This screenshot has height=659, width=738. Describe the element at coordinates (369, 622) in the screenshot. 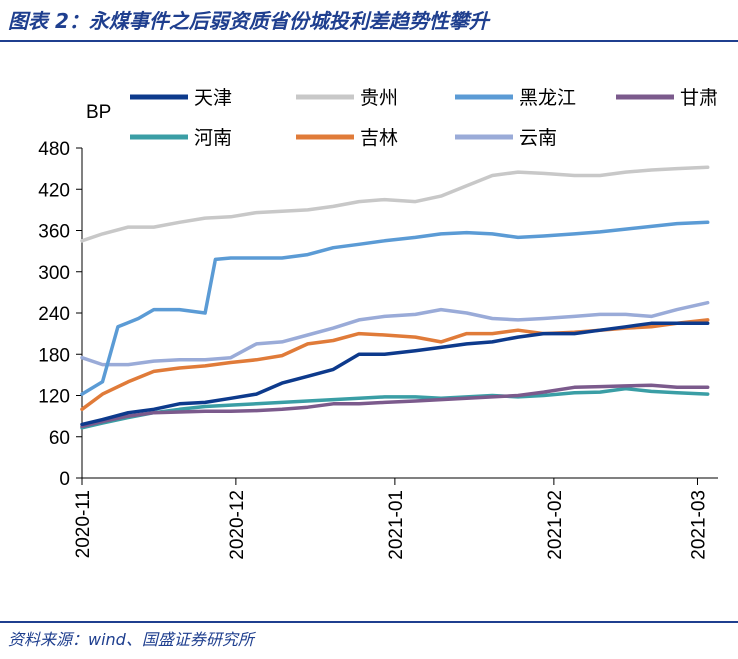

I see `bottom-rule` at that location.